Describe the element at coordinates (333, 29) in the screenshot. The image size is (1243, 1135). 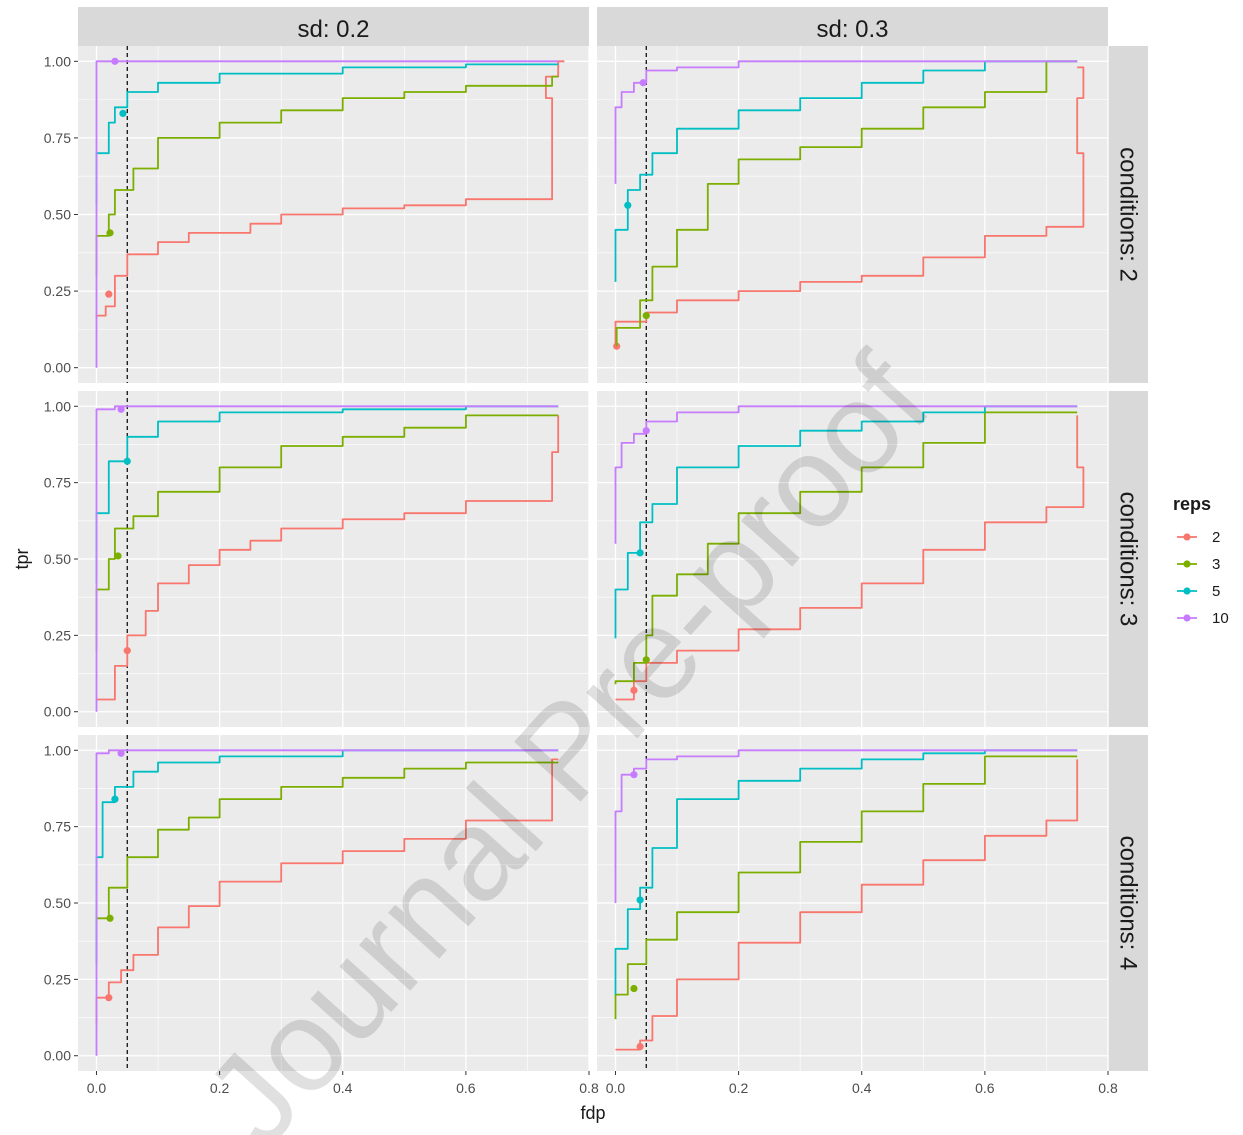
I see `col-strip-label-0: sd: 0.2` at that location.